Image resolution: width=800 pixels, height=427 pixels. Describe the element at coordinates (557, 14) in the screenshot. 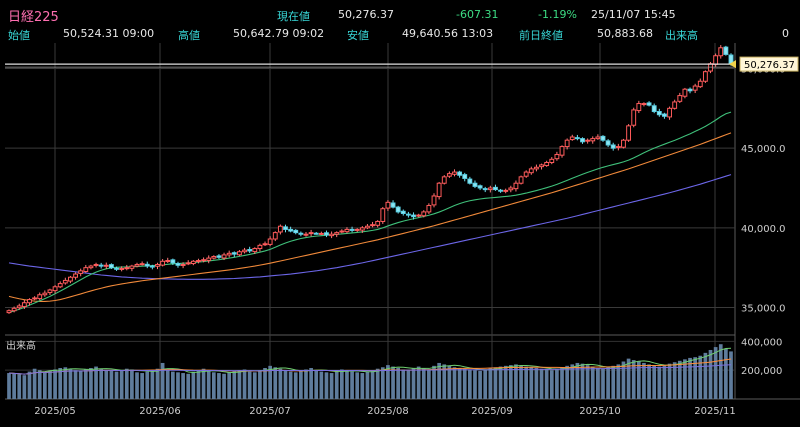

I see `change-percent: -1.19%` at that location.